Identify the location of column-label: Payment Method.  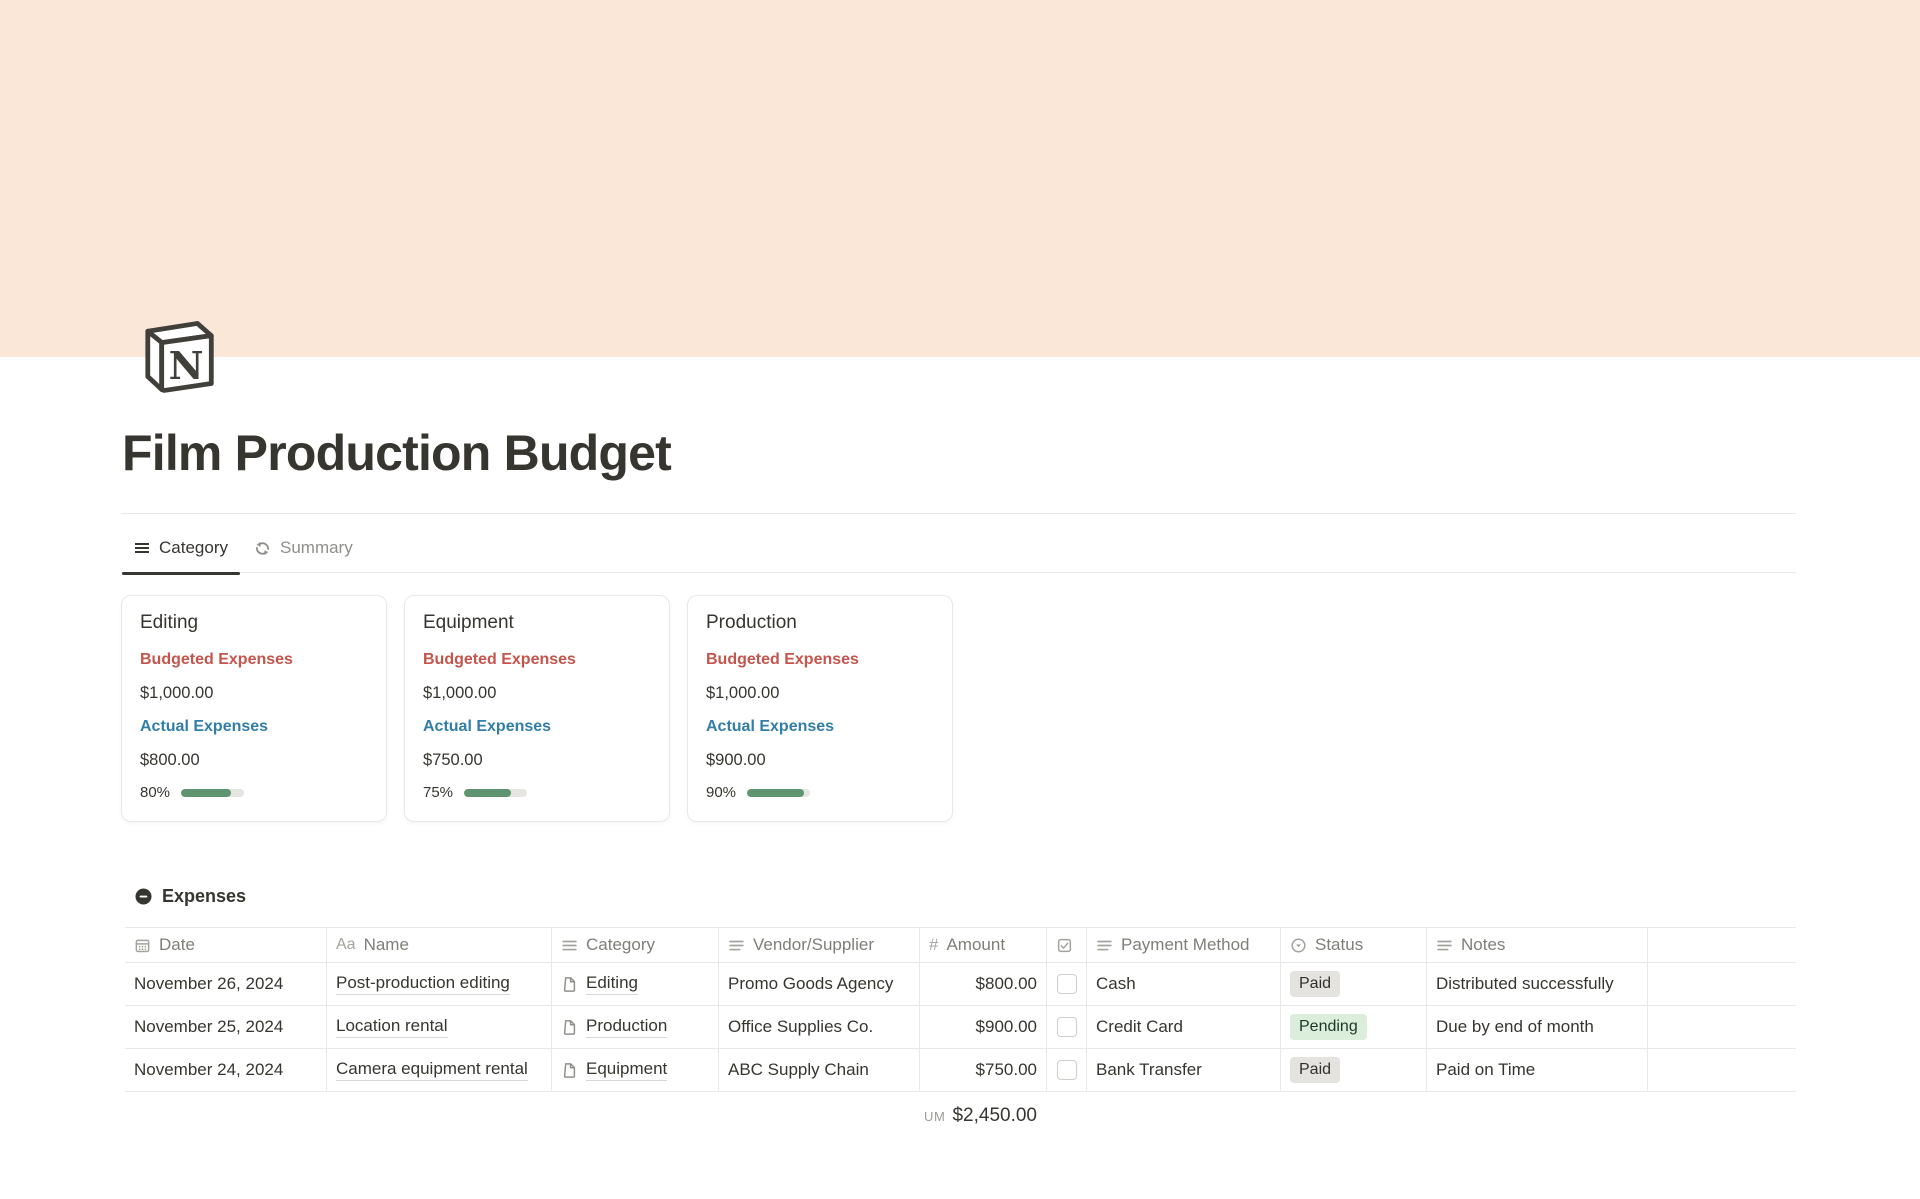
(1185, 944).